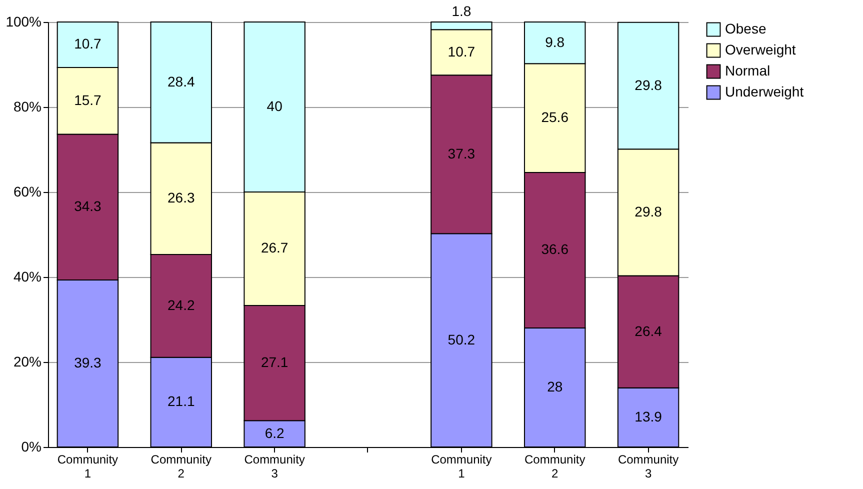 The width and height of the screenshot is (863, 489). Describe the element at coordinates (27, 362) in the screenshot. I see `y-tick-label: 20%` at that location.